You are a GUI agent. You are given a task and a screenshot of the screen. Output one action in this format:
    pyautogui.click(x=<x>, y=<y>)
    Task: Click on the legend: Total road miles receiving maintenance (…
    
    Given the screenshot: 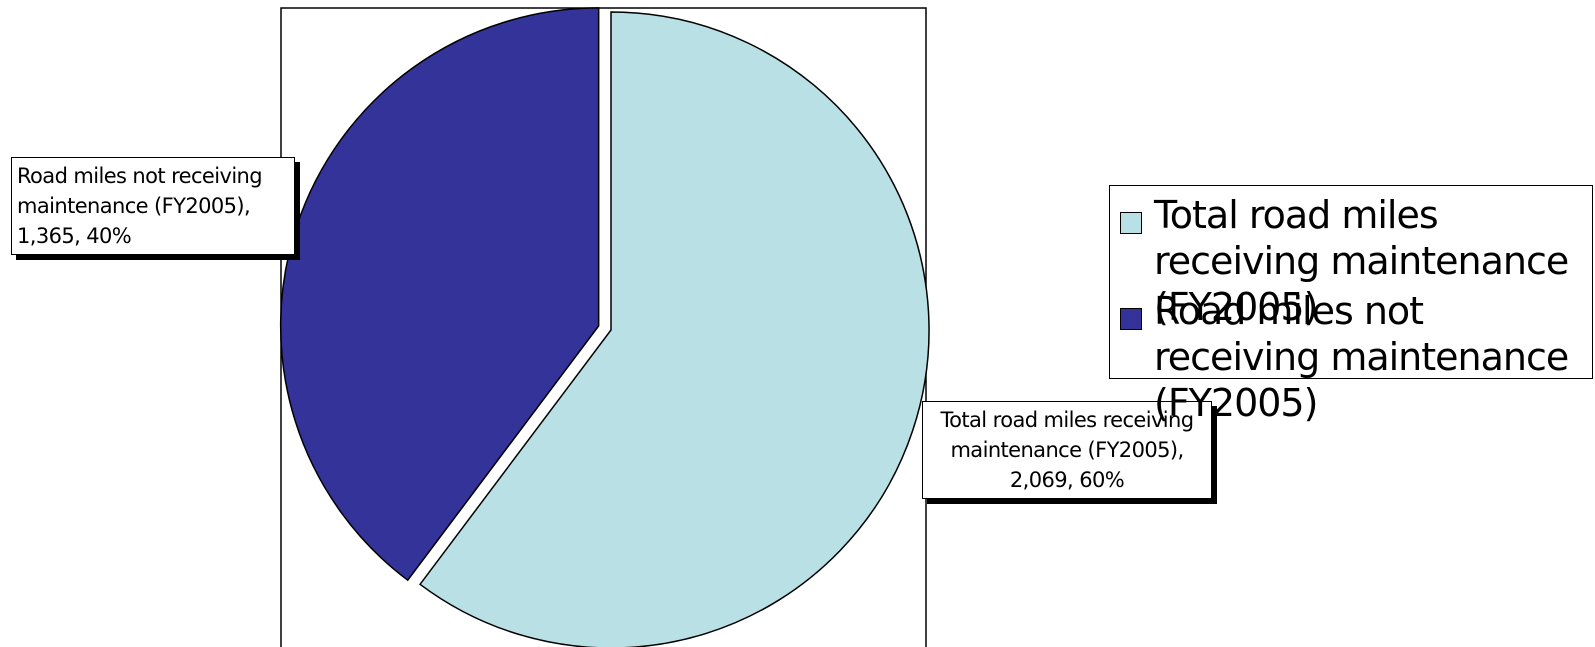 What is the action you would take?
    pyautogui.click(x=1351, y=305)
    